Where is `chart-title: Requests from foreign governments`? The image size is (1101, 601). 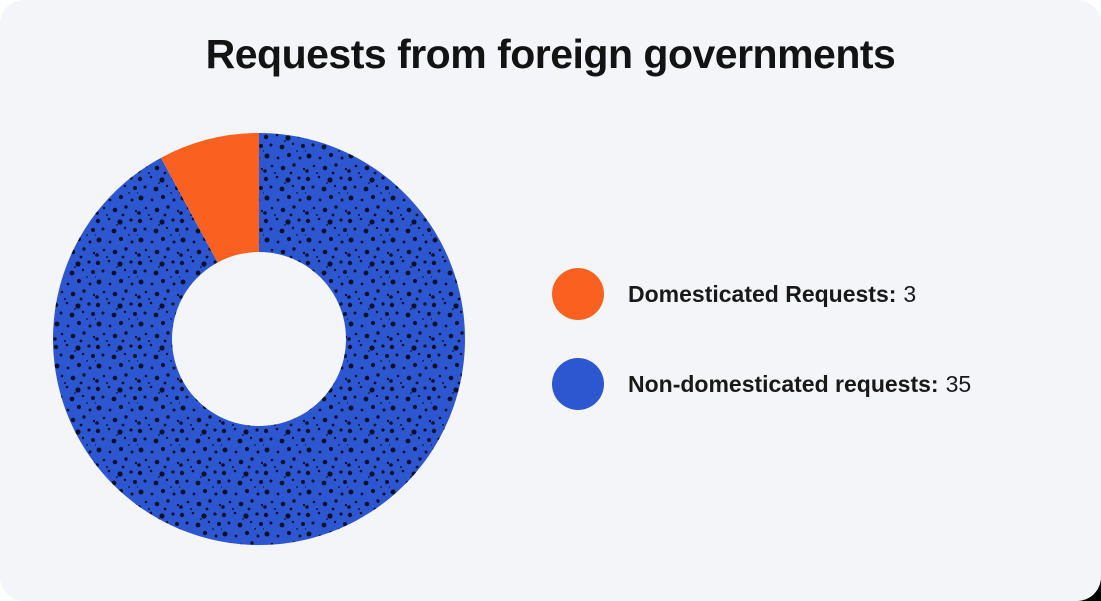
chart-title: Requests from foreign governments is located at coordinates (550, 54).